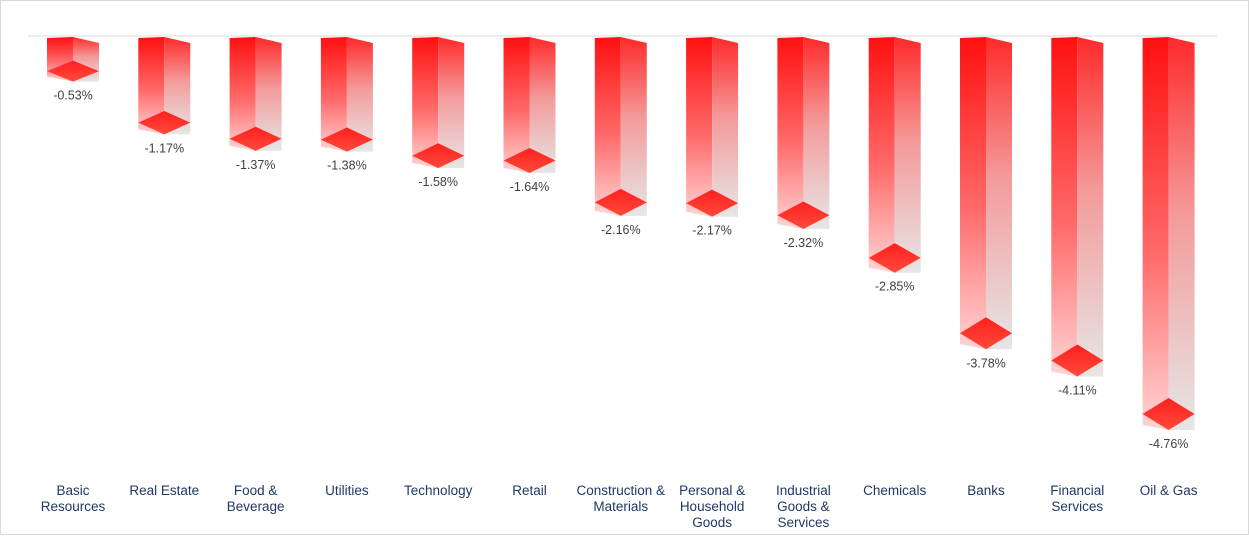  I want to click on category-label: Retail, so click(529, 490).